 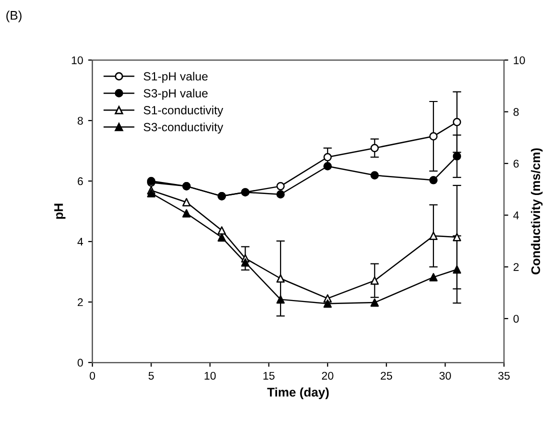 What do you see at coordinates (80, 120) in the screenshot?
I see `y-tick-label: 8` at bounding box center [80, 120].